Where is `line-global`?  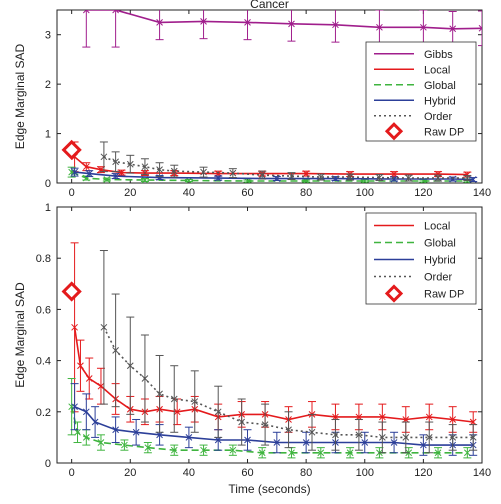 line-global is located at coordinates (269, 430).